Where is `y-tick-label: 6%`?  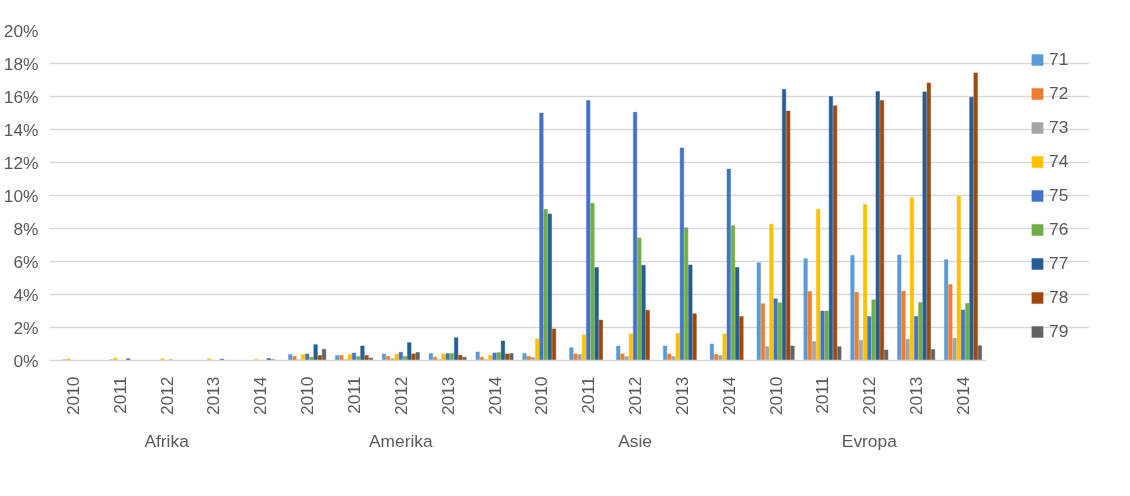 y-tick-label: 6% is located at coordinates (26, 261).